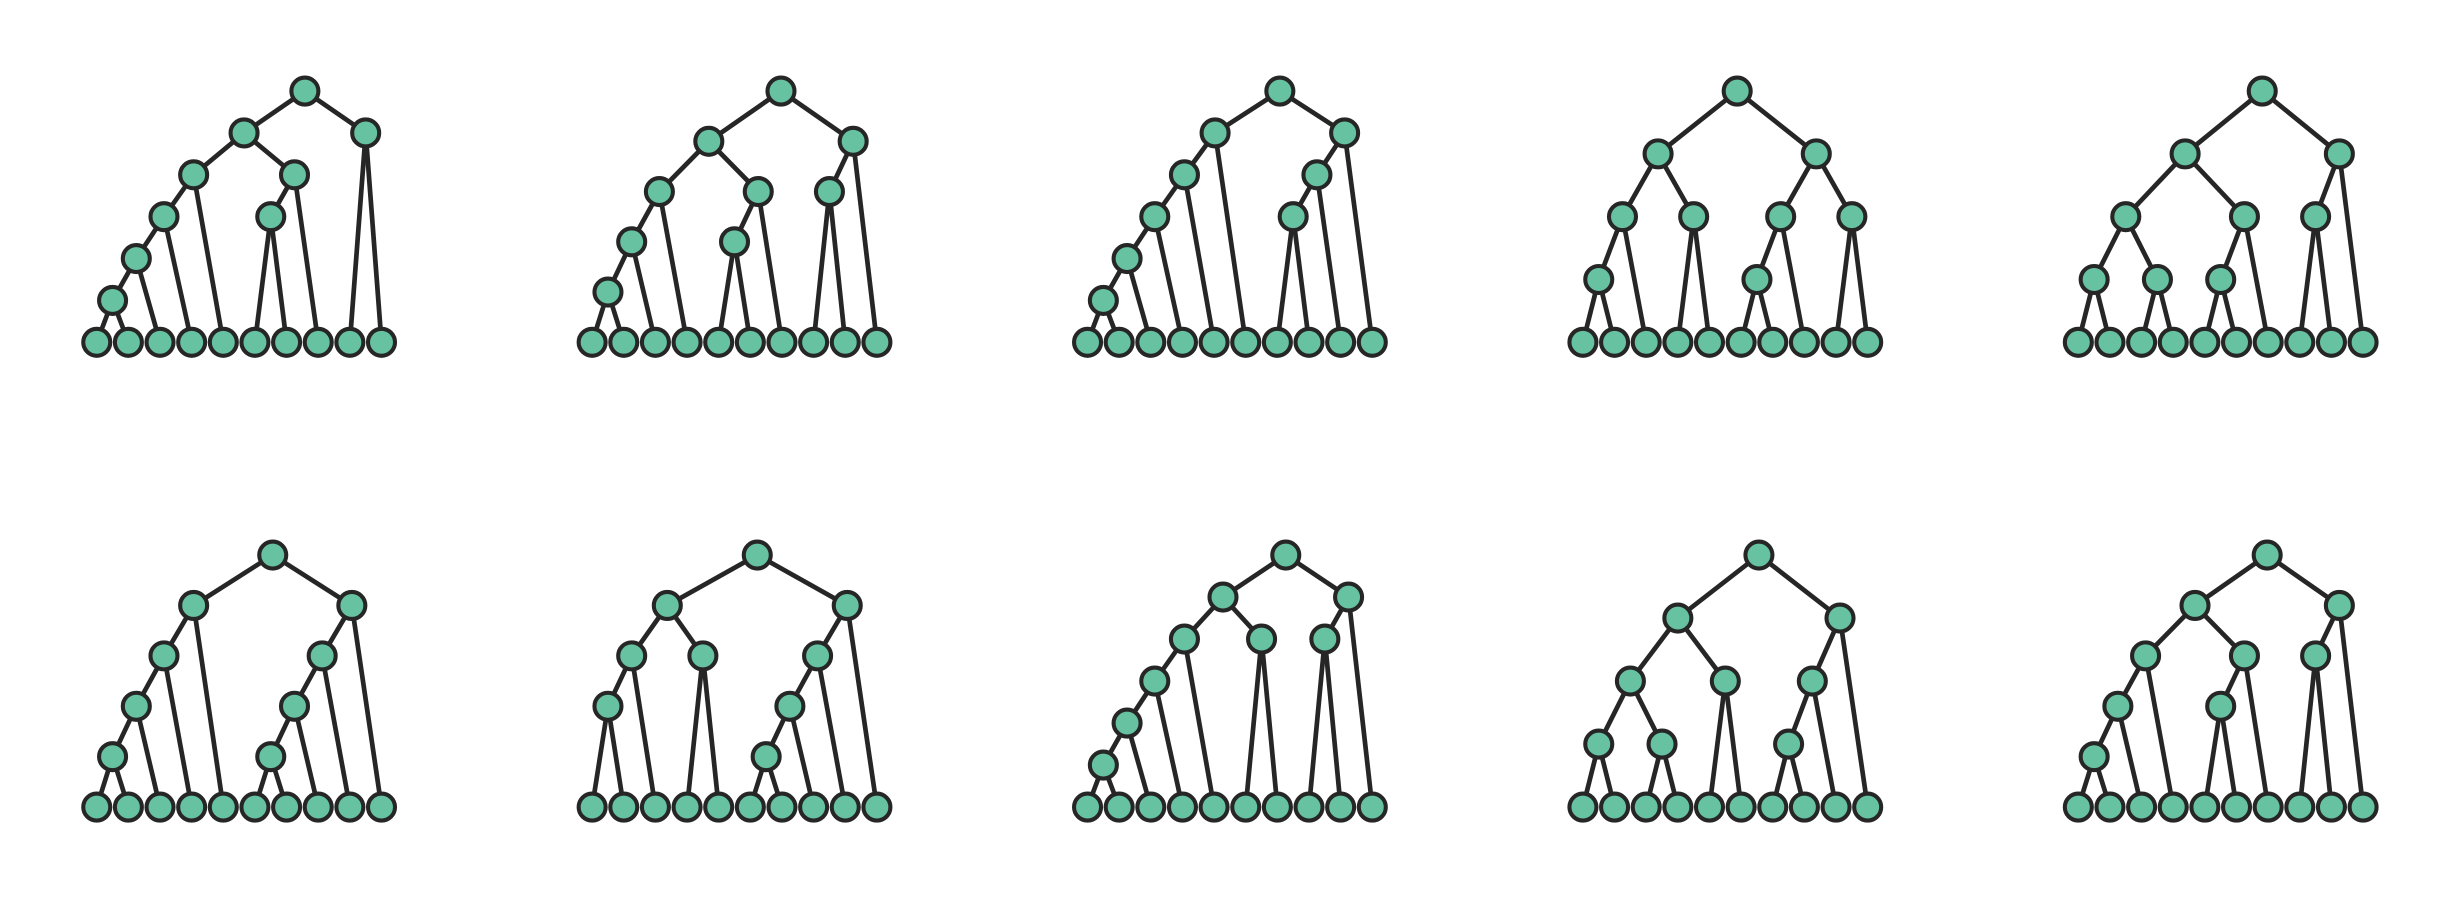 The height and width of the screenshot is (906, 2464). What do you see at coordinates (734, 680) in the screenshot?
I see `tree-edges` at bounding box center [734, 680].